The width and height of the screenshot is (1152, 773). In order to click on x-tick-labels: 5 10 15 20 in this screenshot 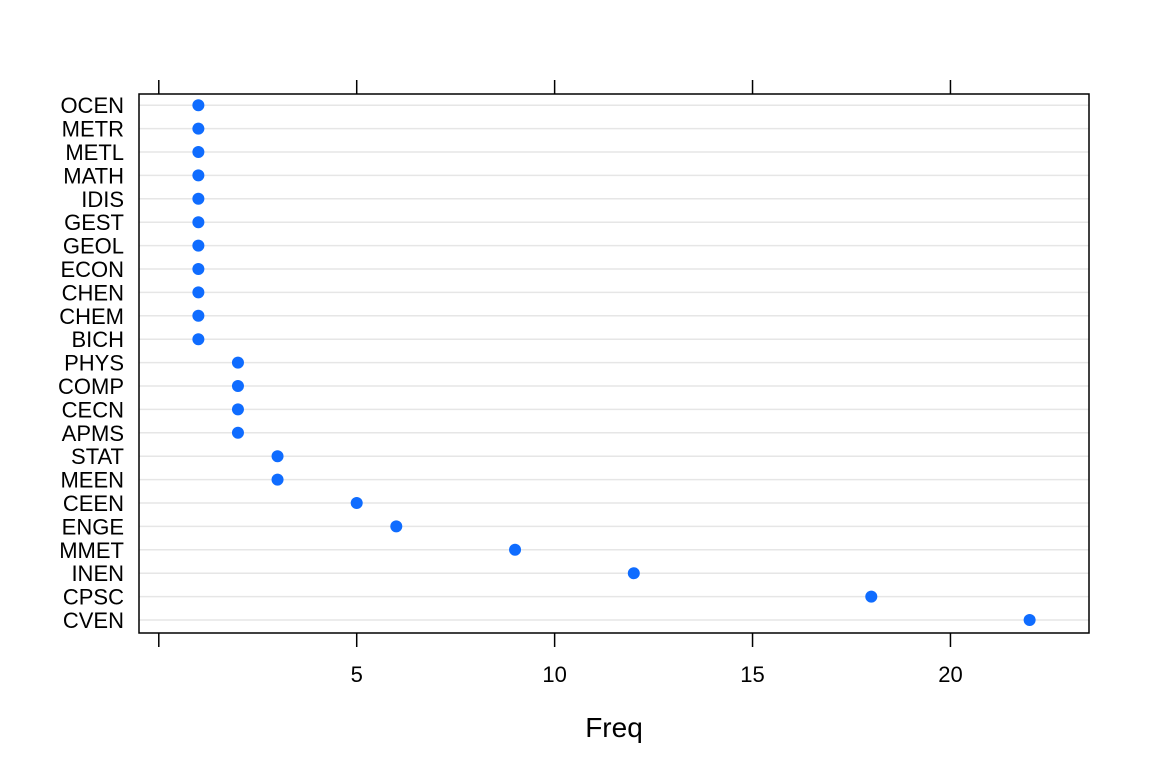, I will do `click(657, 674)`.